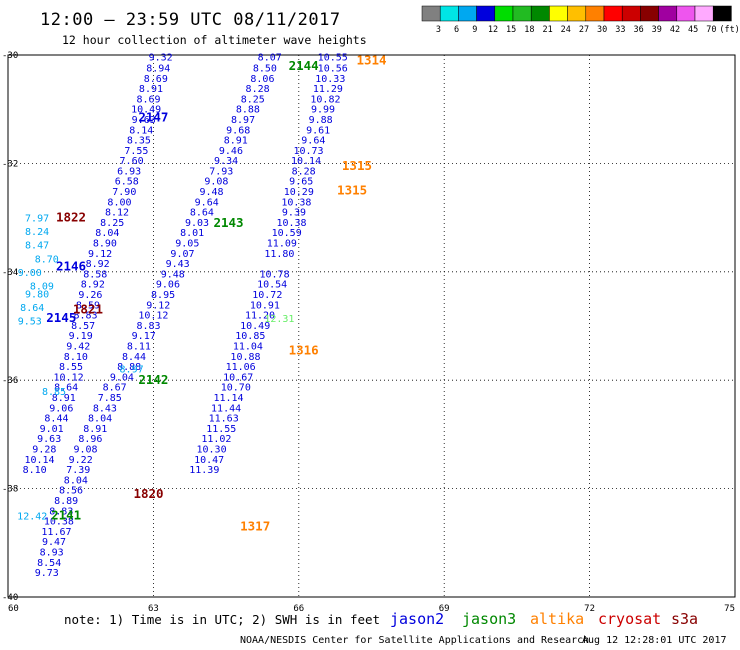 The height and width of the screenshot is (650, 740). Describe the element at coordinates (178, 264) in the screenshot. I see `wave-height-value: 9.43` at that location.